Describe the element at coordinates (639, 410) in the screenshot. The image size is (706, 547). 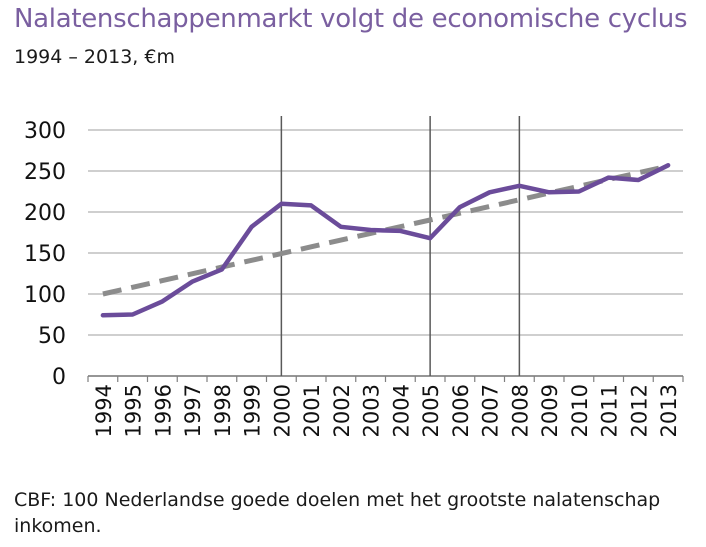
I see `x-tick-label: 2012` at that location.